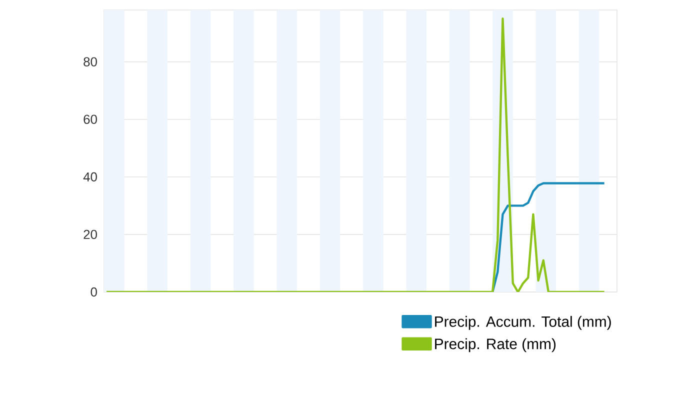  I want to click on y-tick-label: 60, so click(90, 119).